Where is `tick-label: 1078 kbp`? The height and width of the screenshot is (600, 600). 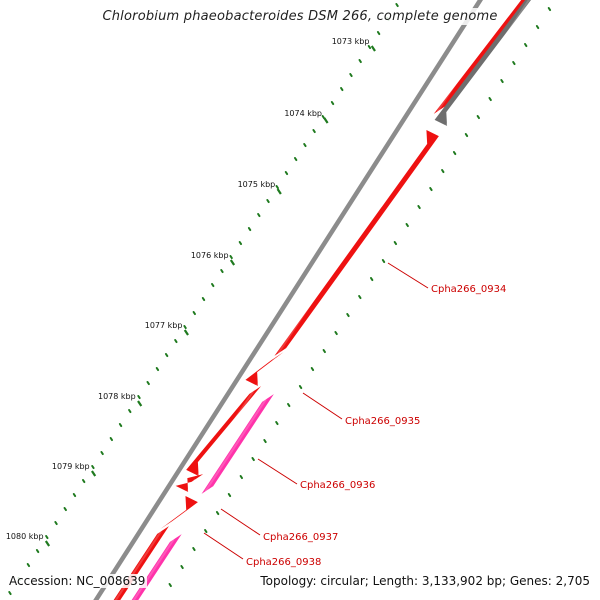 tick-label: 1078 kbp is located at coordinates (117, 396).